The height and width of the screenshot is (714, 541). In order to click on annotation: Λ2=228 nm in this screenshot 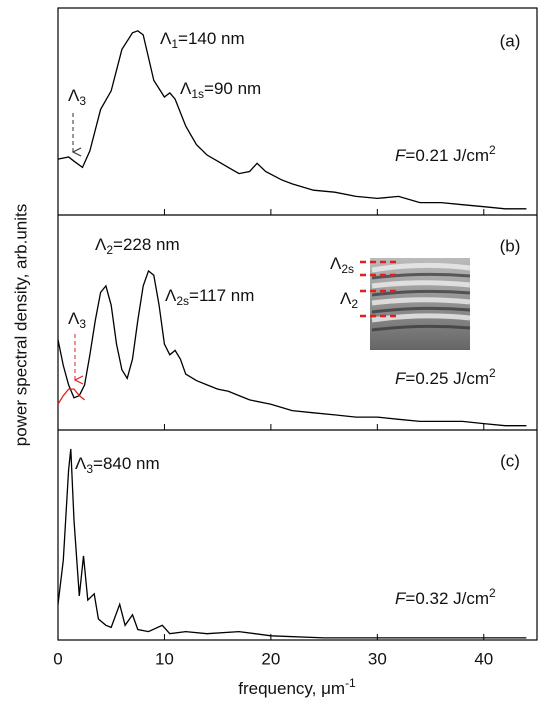, I will do `click(137, 246)`.